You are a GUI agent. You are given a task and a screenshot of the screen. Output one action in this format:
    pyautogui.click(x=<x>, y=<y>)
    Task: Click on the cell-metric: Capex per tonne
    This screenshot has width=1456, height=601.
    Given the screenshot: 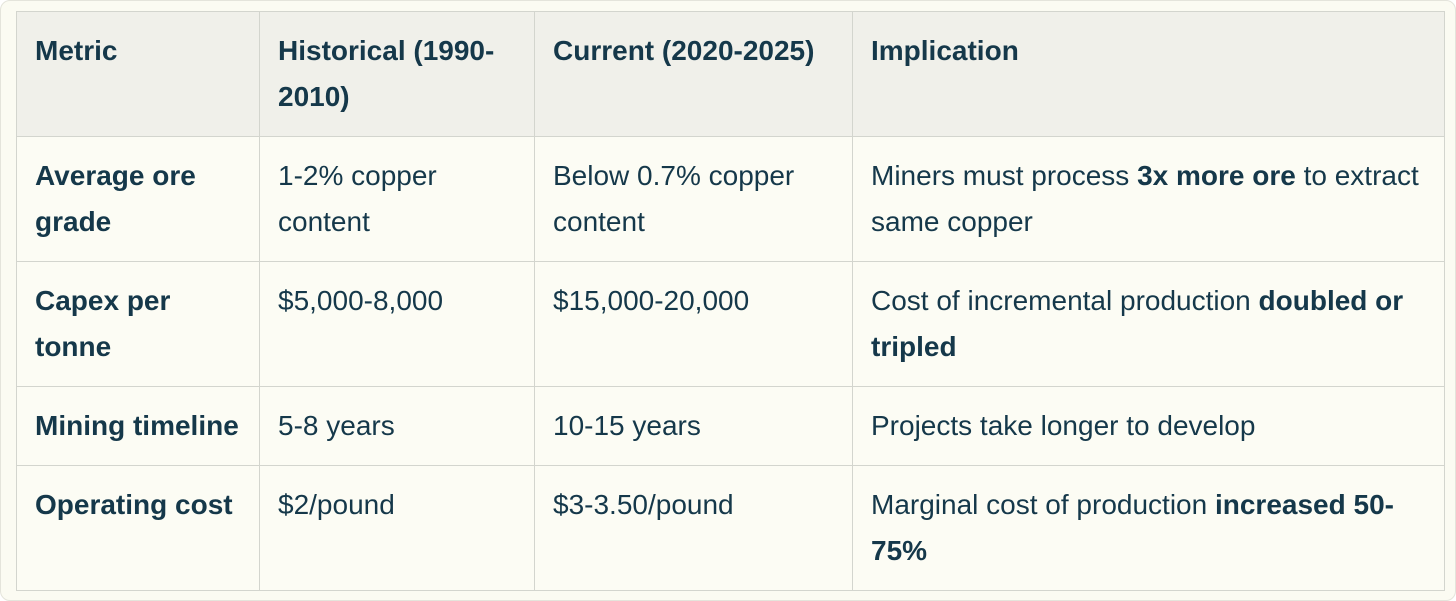 What is the action you would take?
    pyautogui.click(x=138, y=324)
    